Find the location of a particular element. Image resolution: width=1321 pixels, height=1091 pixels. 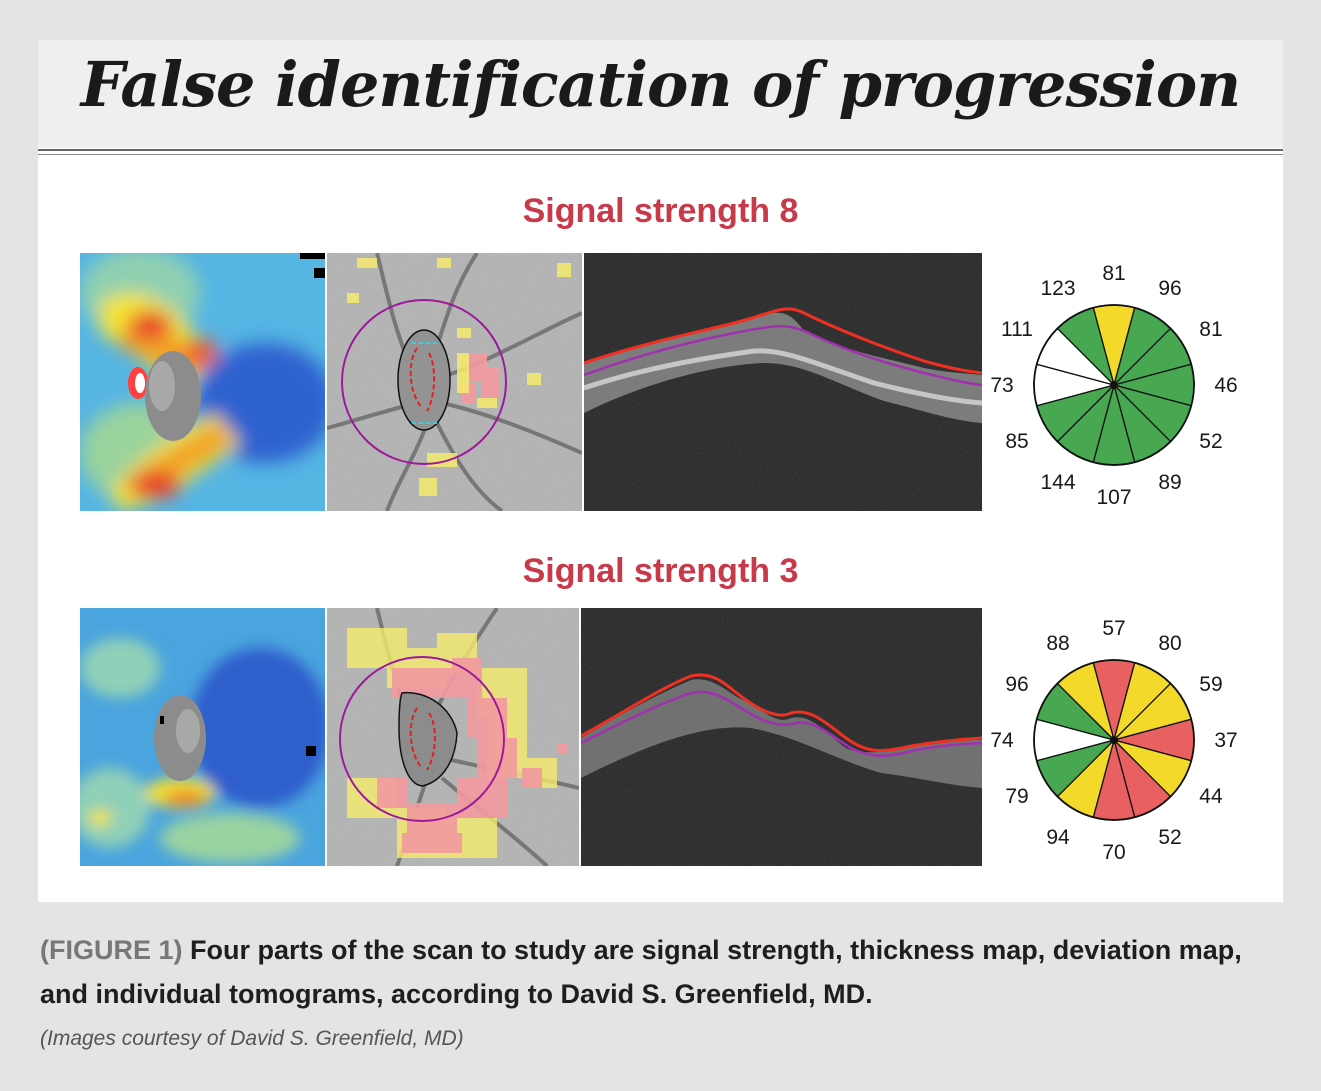

sector-value-label: 46 is located at coordinates (1225, 385).